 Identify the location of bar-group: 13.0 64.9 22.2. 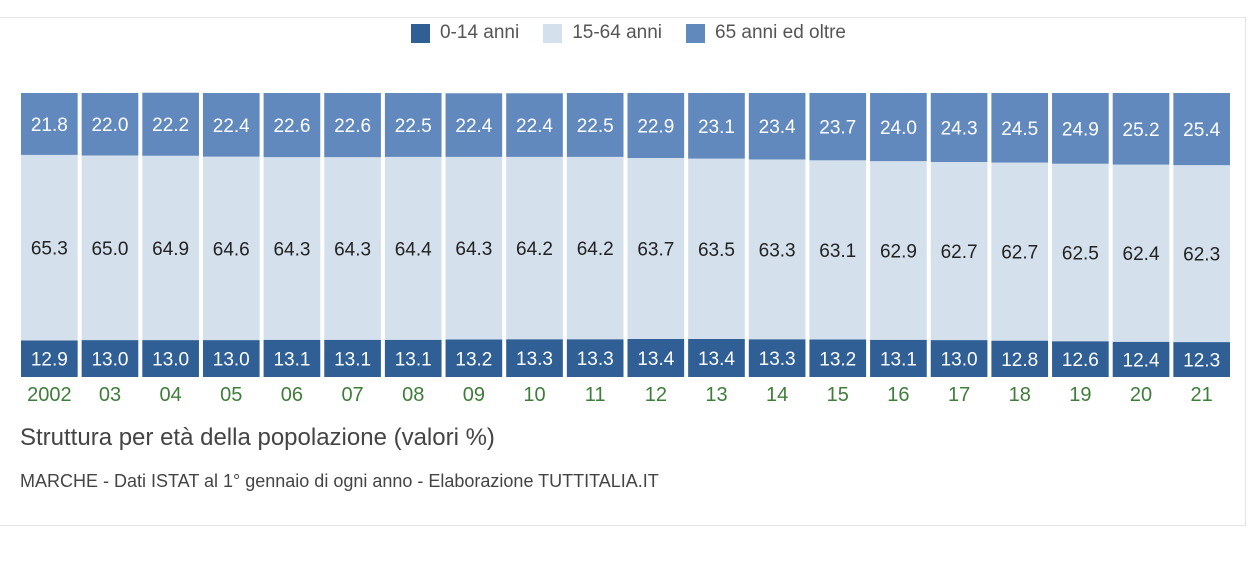
(170, 234).